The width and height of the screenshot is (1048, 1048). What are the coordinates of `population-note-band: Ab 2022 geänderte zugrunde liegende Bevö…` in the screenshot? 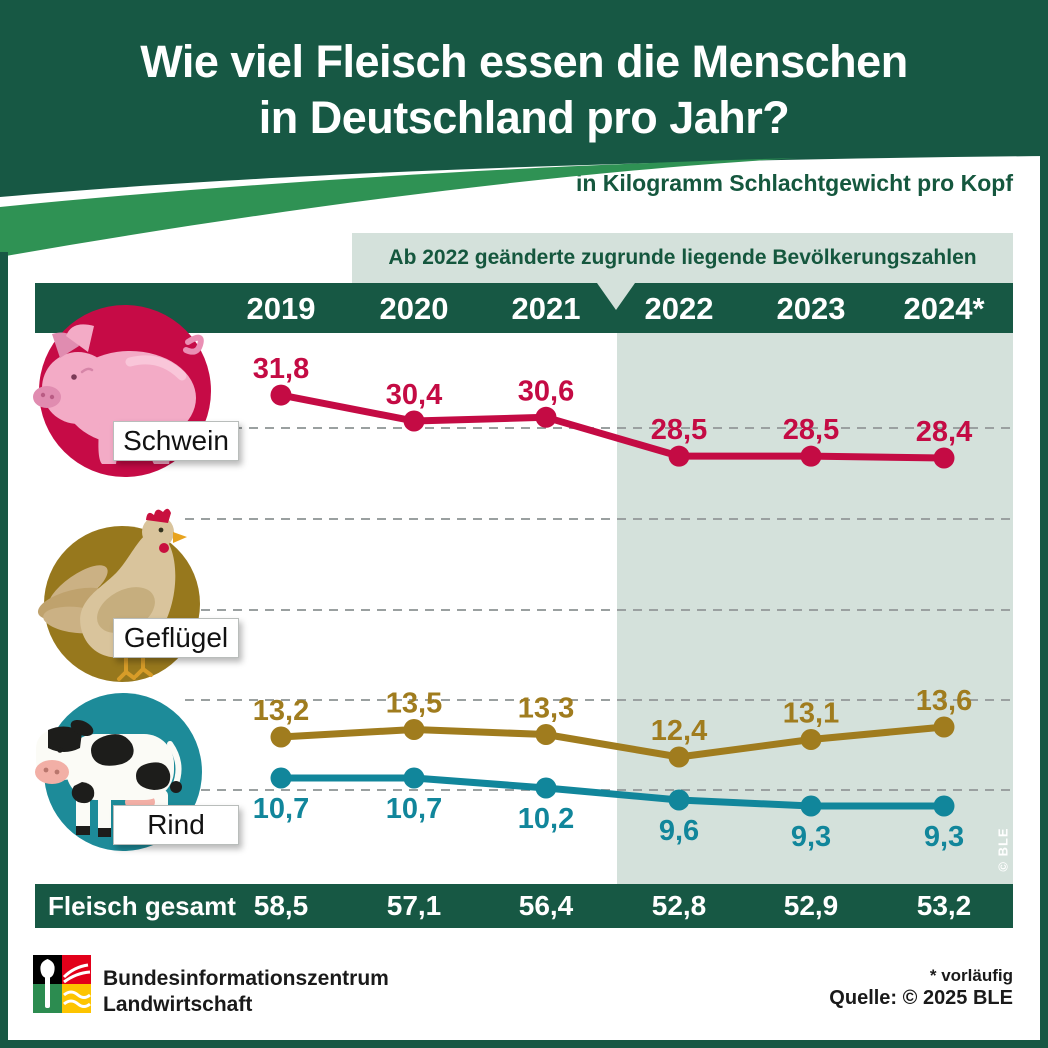 It's located at (682, 258).